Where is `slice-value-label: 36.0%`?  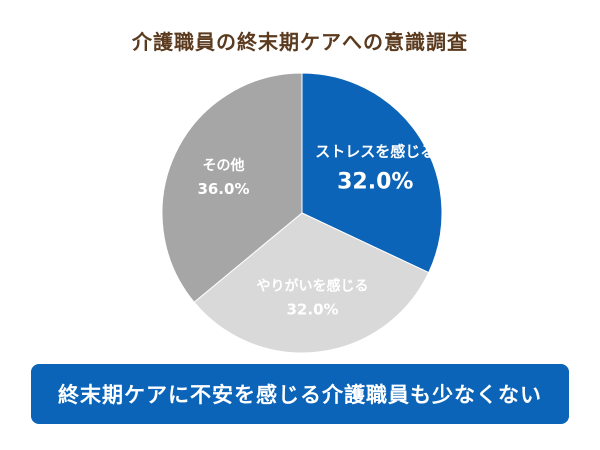 slice-value-label: 36.0% is located at coordinates (223, 189).